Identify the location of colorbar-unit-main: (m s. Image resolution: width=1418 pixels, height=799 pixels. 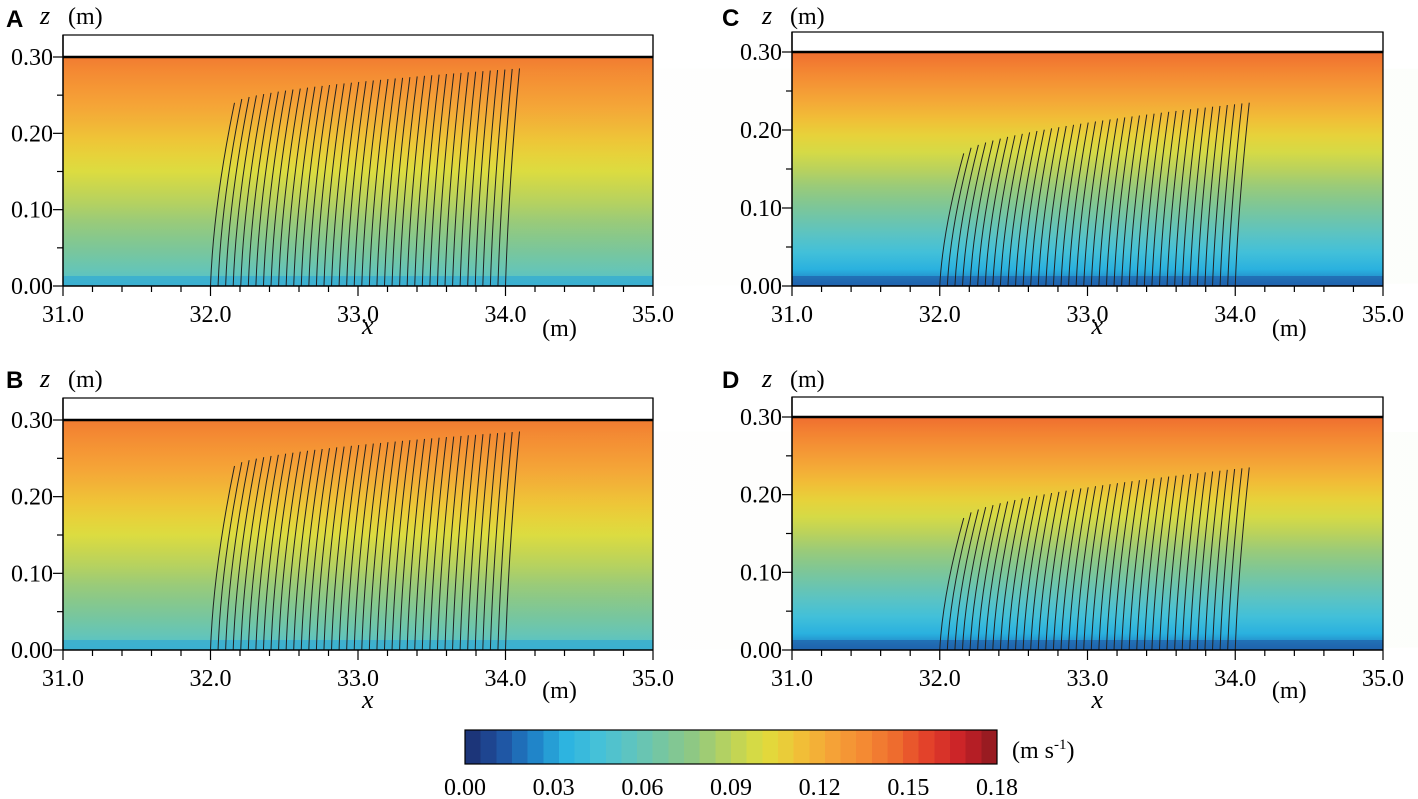
(1033, 751).